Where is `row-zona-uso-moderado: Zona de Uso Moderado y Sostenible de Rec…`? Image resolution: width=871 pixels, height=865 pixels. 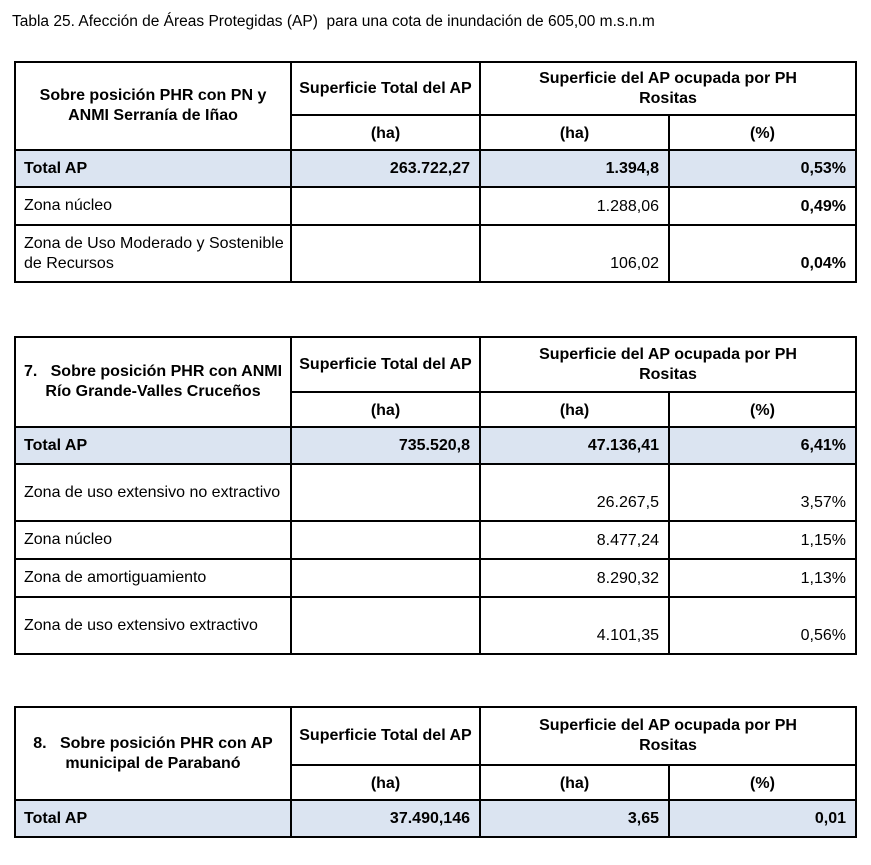 row-zona-uso-moderado: Zona de Uso Moderado y Sostenible de Rec… is located at coordinates (435, 253).